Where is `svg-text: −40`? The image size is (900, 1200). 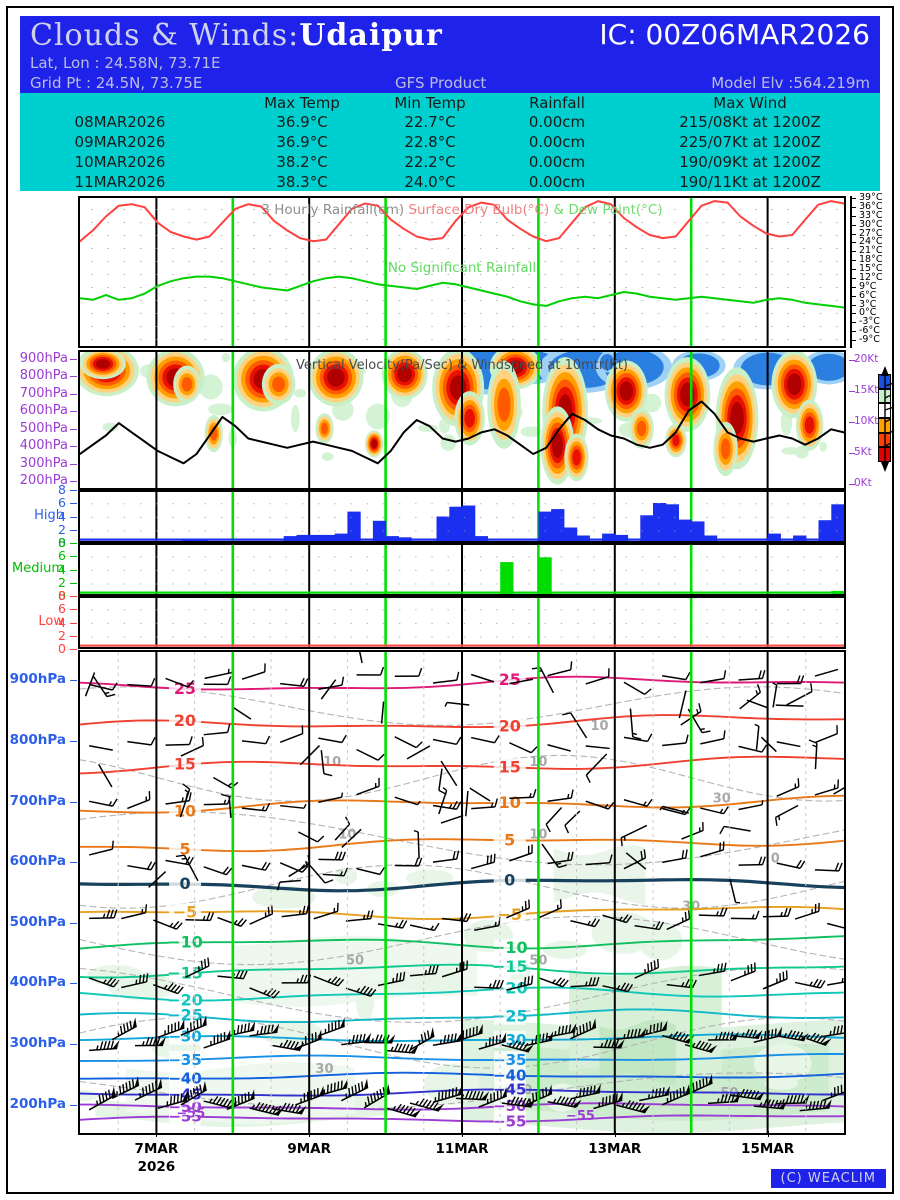 svg-text: −40 is located at coordinates (509, 1076).